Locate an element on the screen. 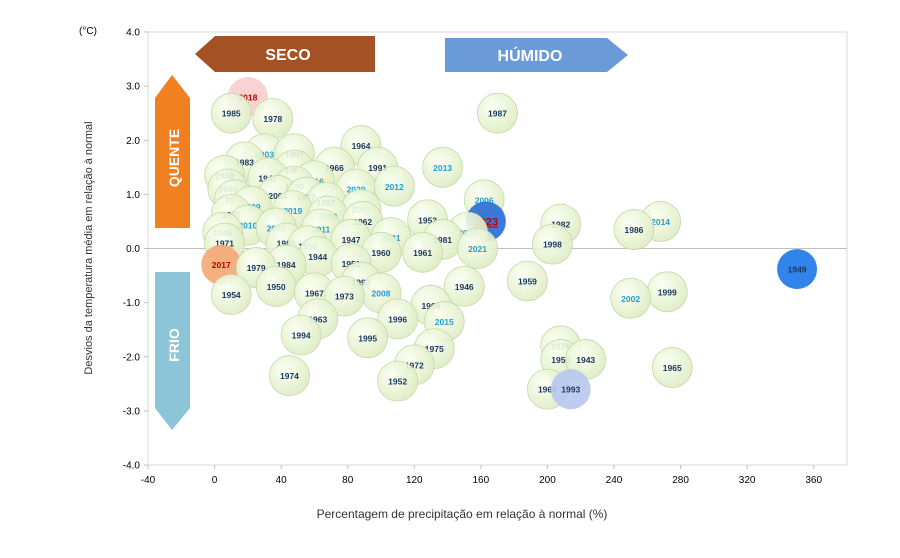 The height and width of the screenshot is (558, 900). bubble-label: 2004 is located at coordinates (277, 196).